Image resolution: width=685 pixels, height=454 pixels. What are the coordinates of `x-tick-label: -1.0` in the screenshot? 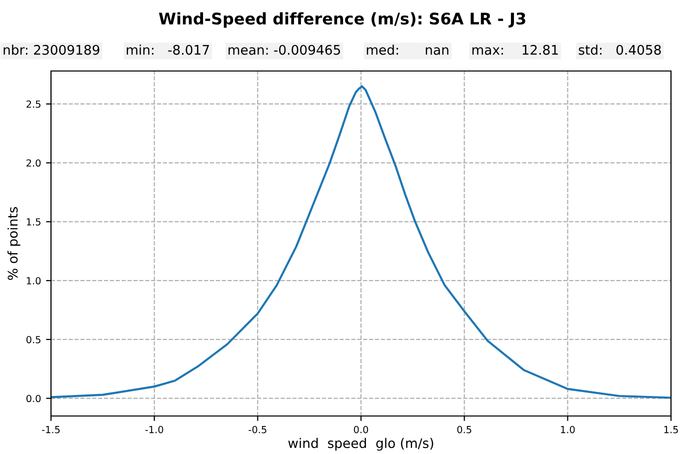 It's located at (154, 430).